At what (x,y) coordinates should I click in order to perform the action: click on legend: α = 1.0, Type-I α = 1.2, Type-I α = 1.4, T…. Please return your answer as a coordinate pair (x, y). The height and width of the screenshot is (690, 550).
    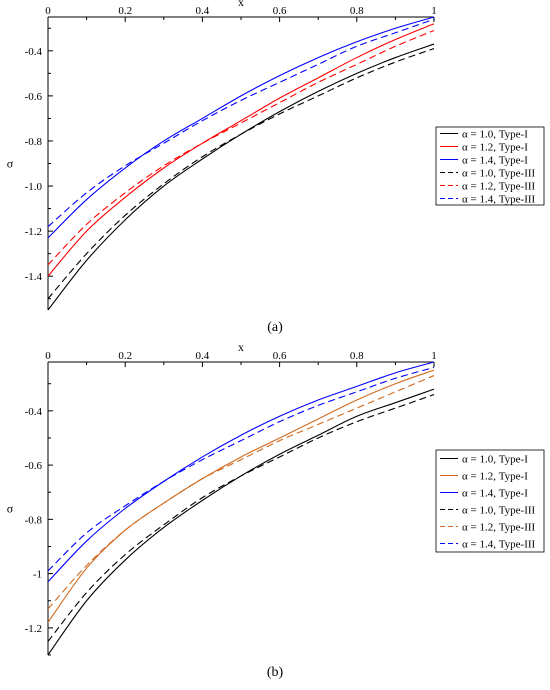
    Looking at the image, I should click on (490, 501).